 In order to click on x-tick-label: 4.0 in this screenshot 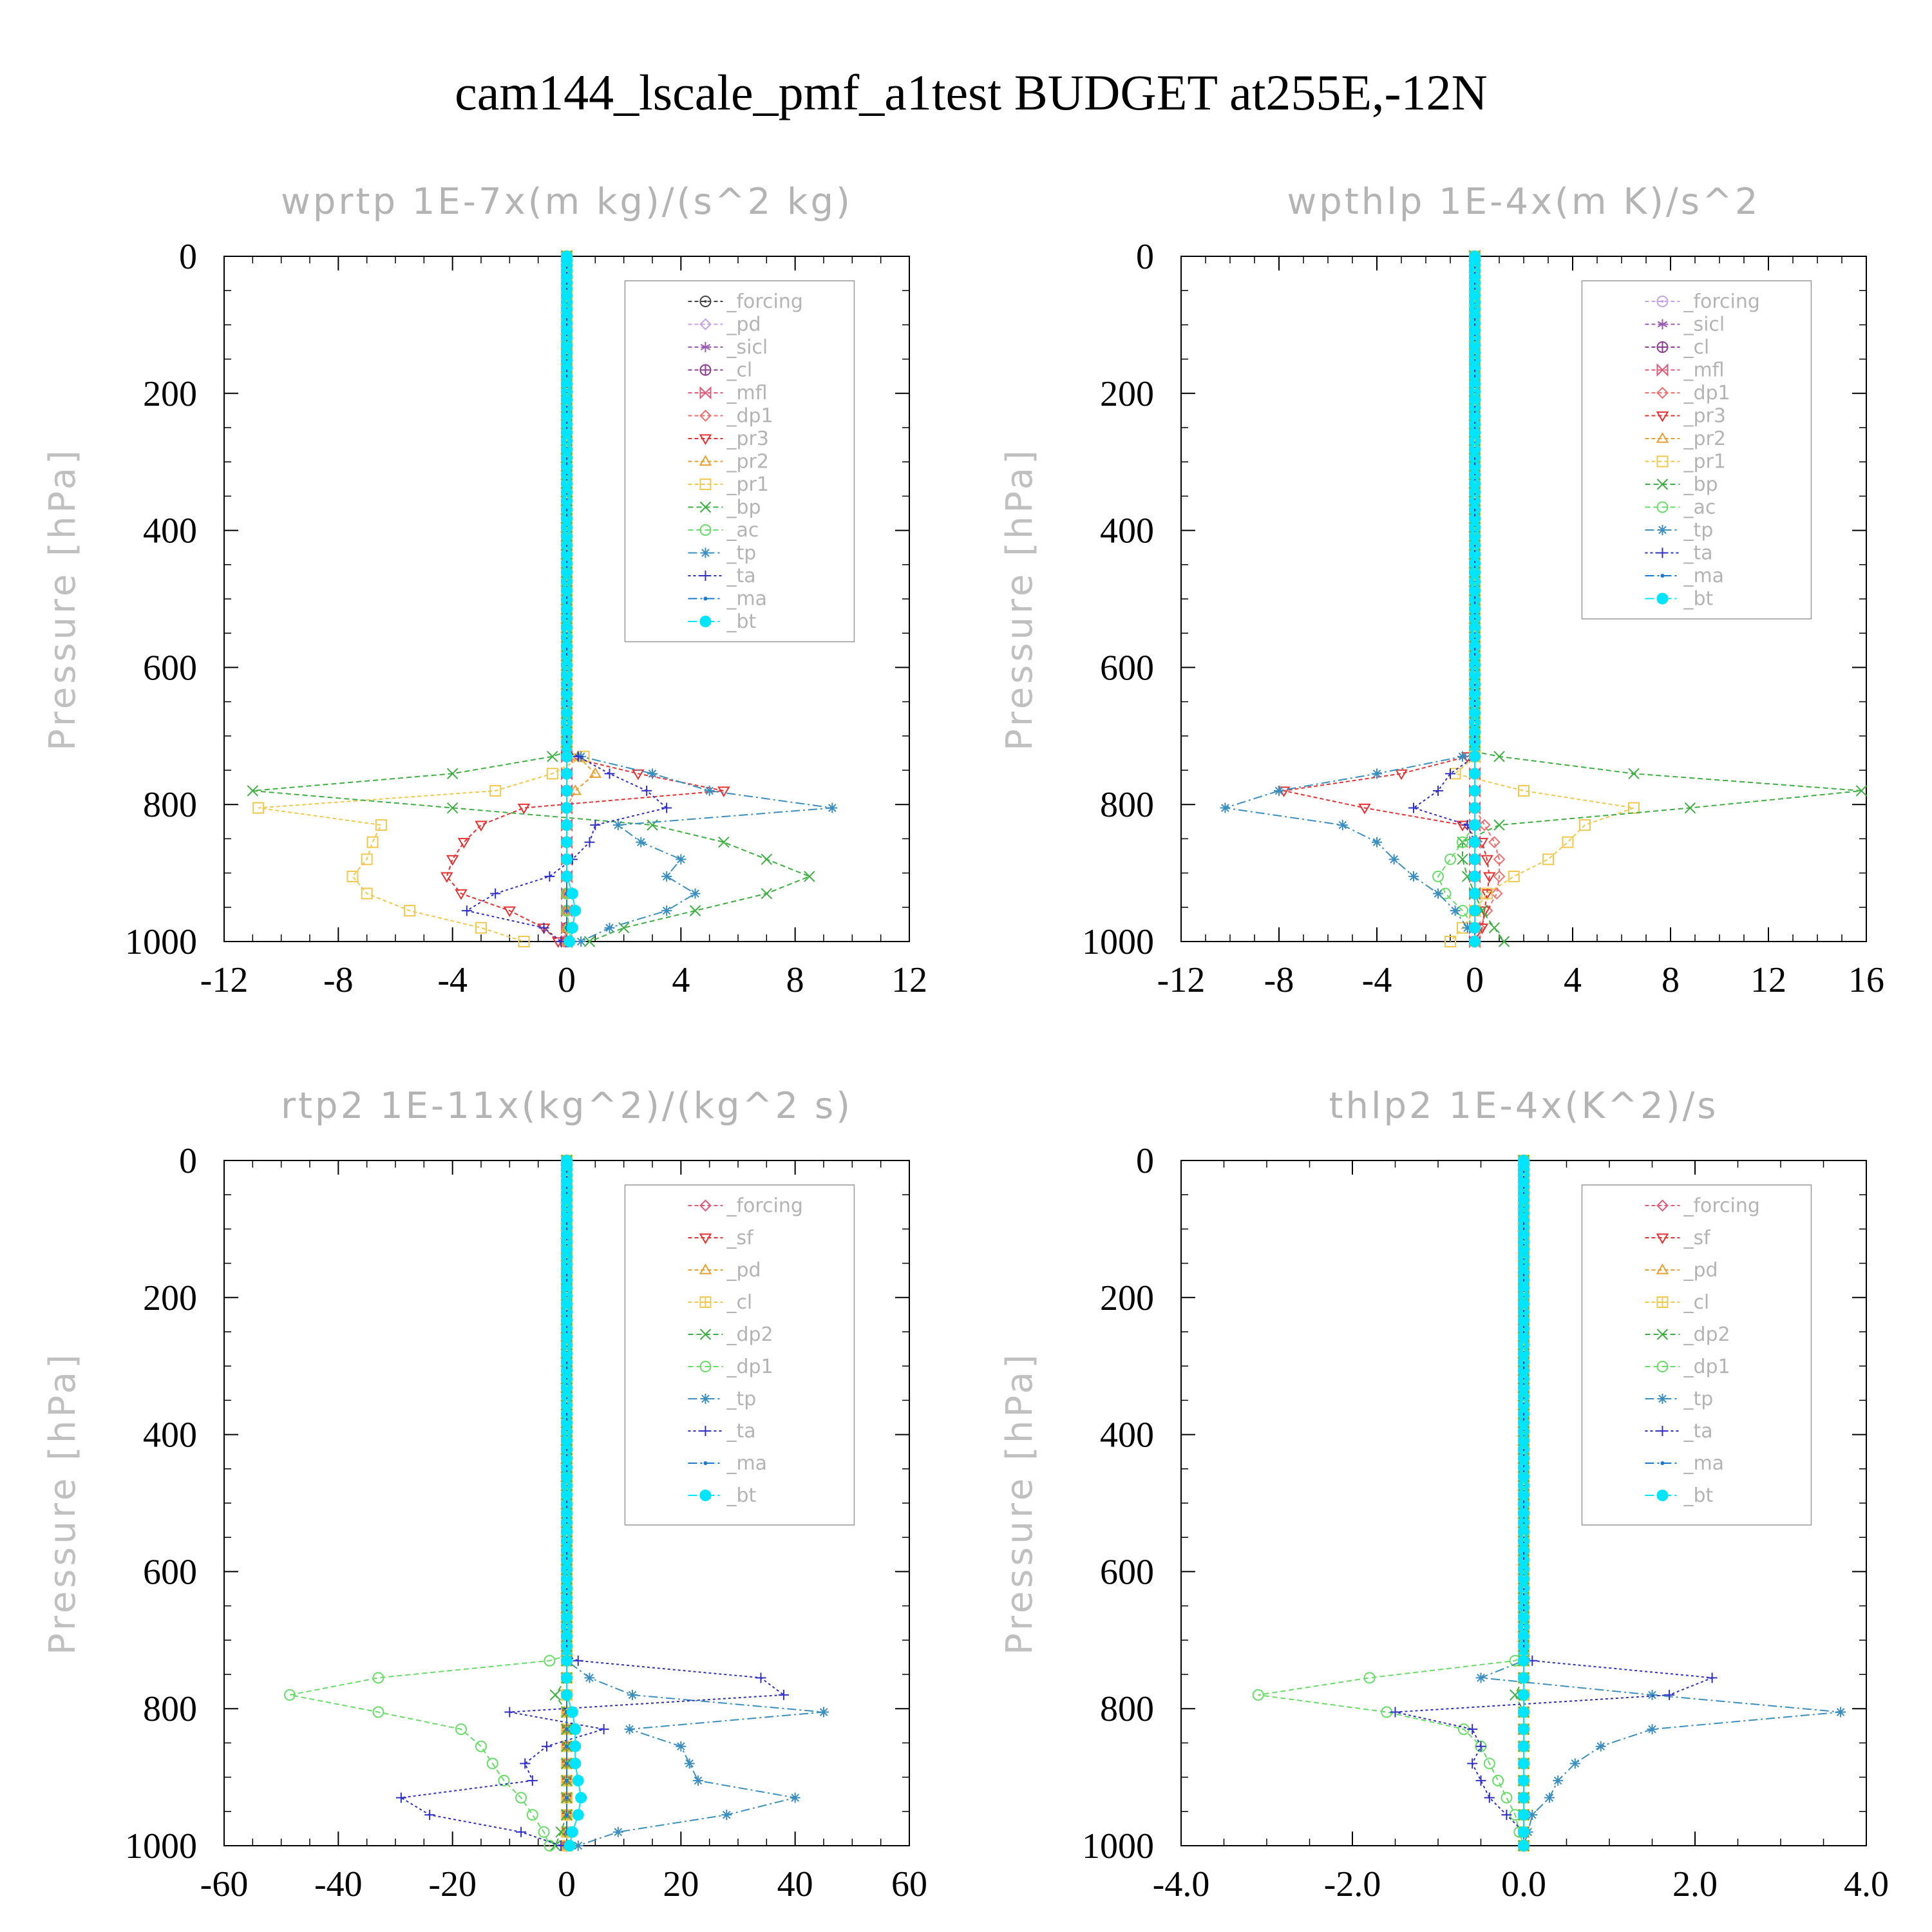, I will do `click(1867, 1884)`.